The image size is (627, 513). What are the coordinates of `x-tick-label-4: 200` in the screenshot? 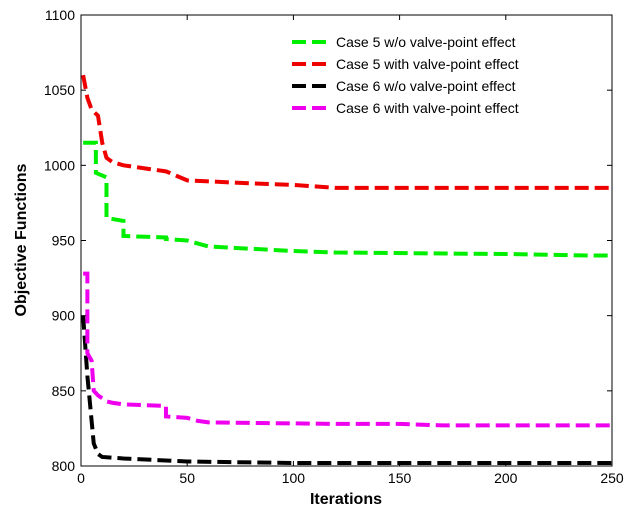 It's located at (506, 478).